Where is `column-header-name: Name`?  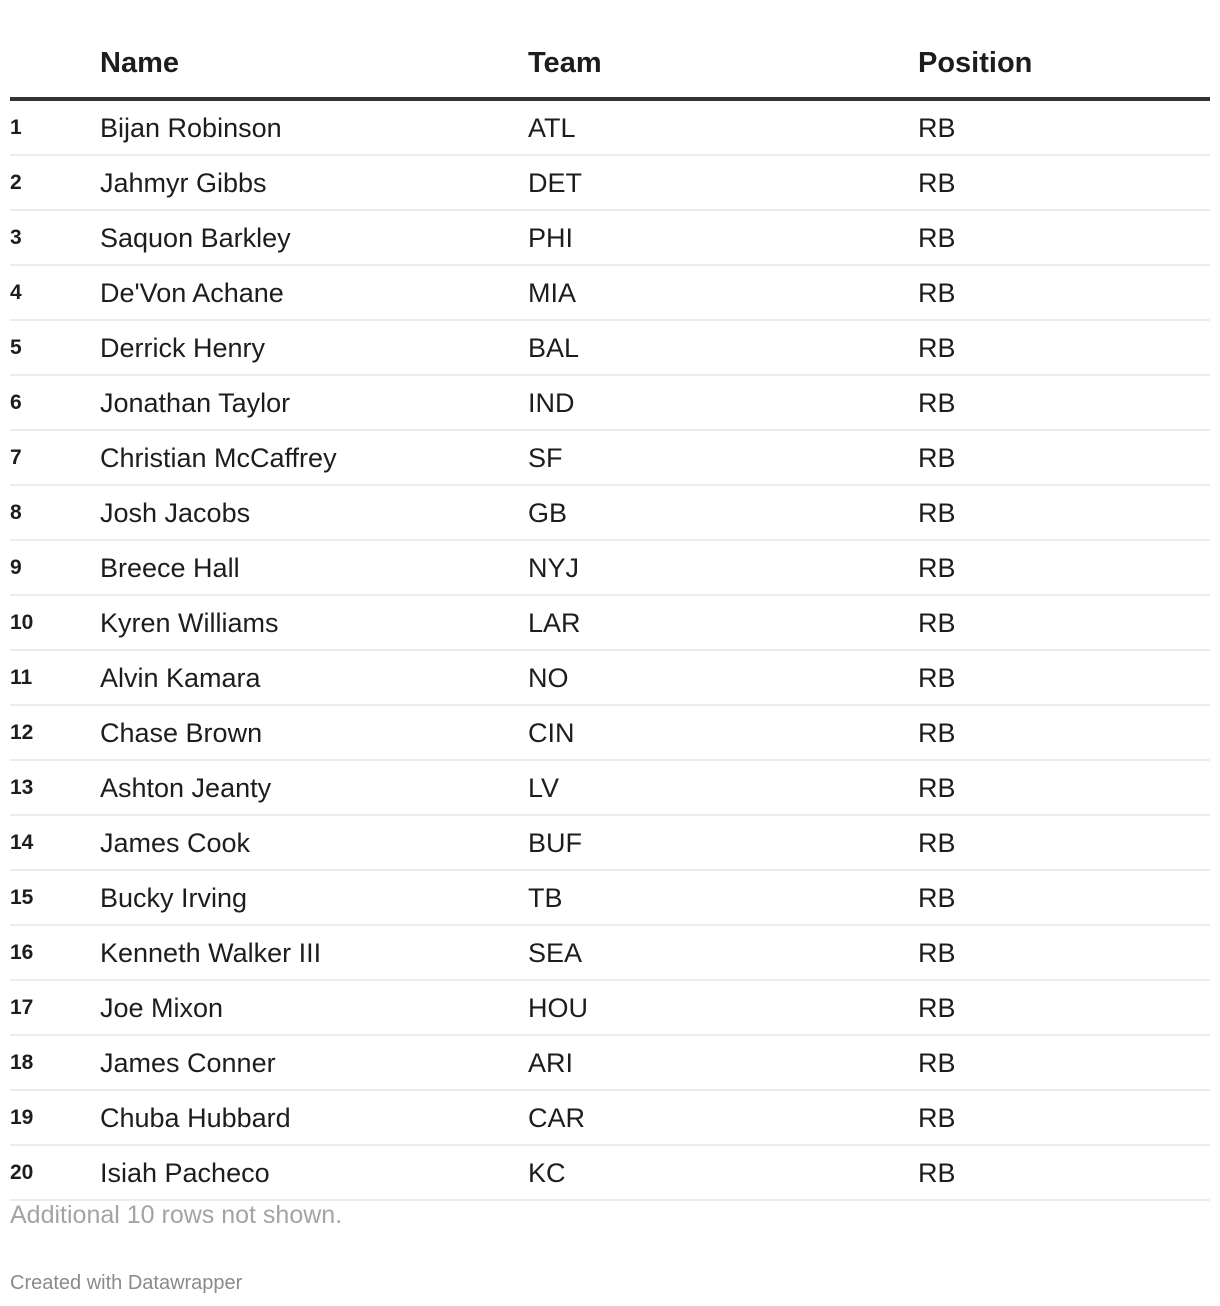
column-header-name: Name is located at coordinates (139, 63).